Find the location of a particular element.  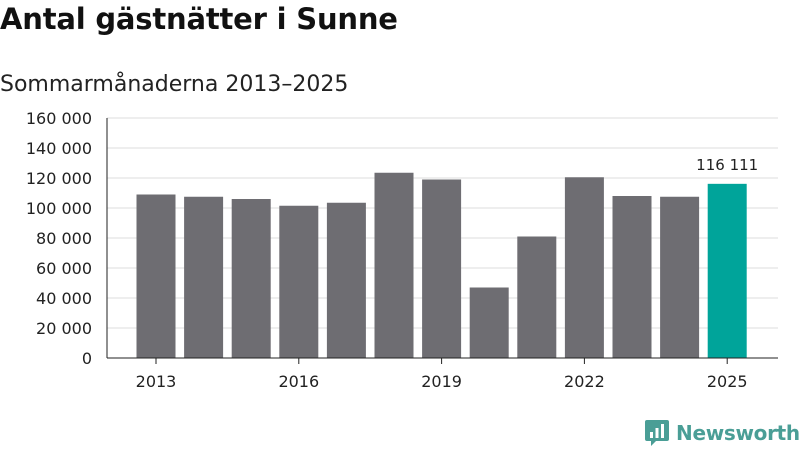

y-tick-label: 20 000 is located at coordinates (64, 328).